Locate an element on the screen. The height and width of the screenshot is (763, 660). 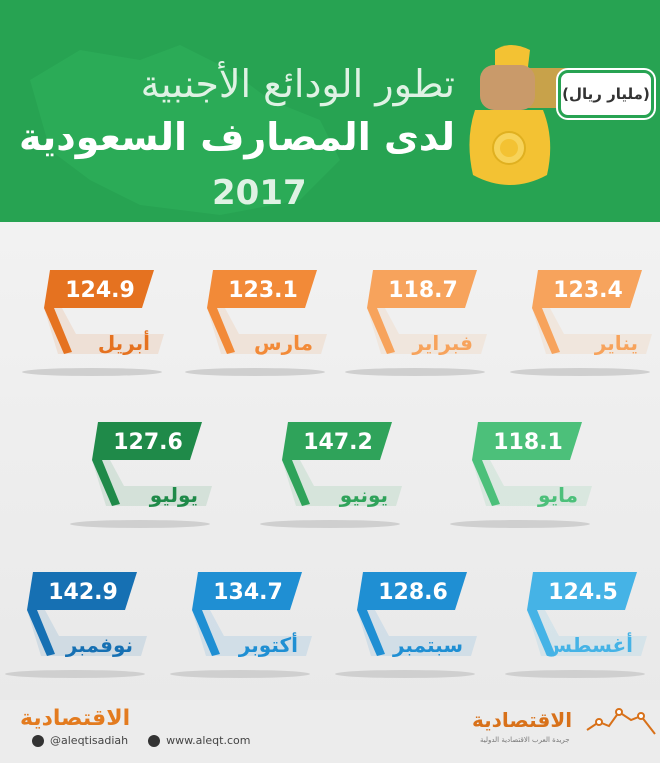
year-label: 2017 is located at coordinates (259, 193).